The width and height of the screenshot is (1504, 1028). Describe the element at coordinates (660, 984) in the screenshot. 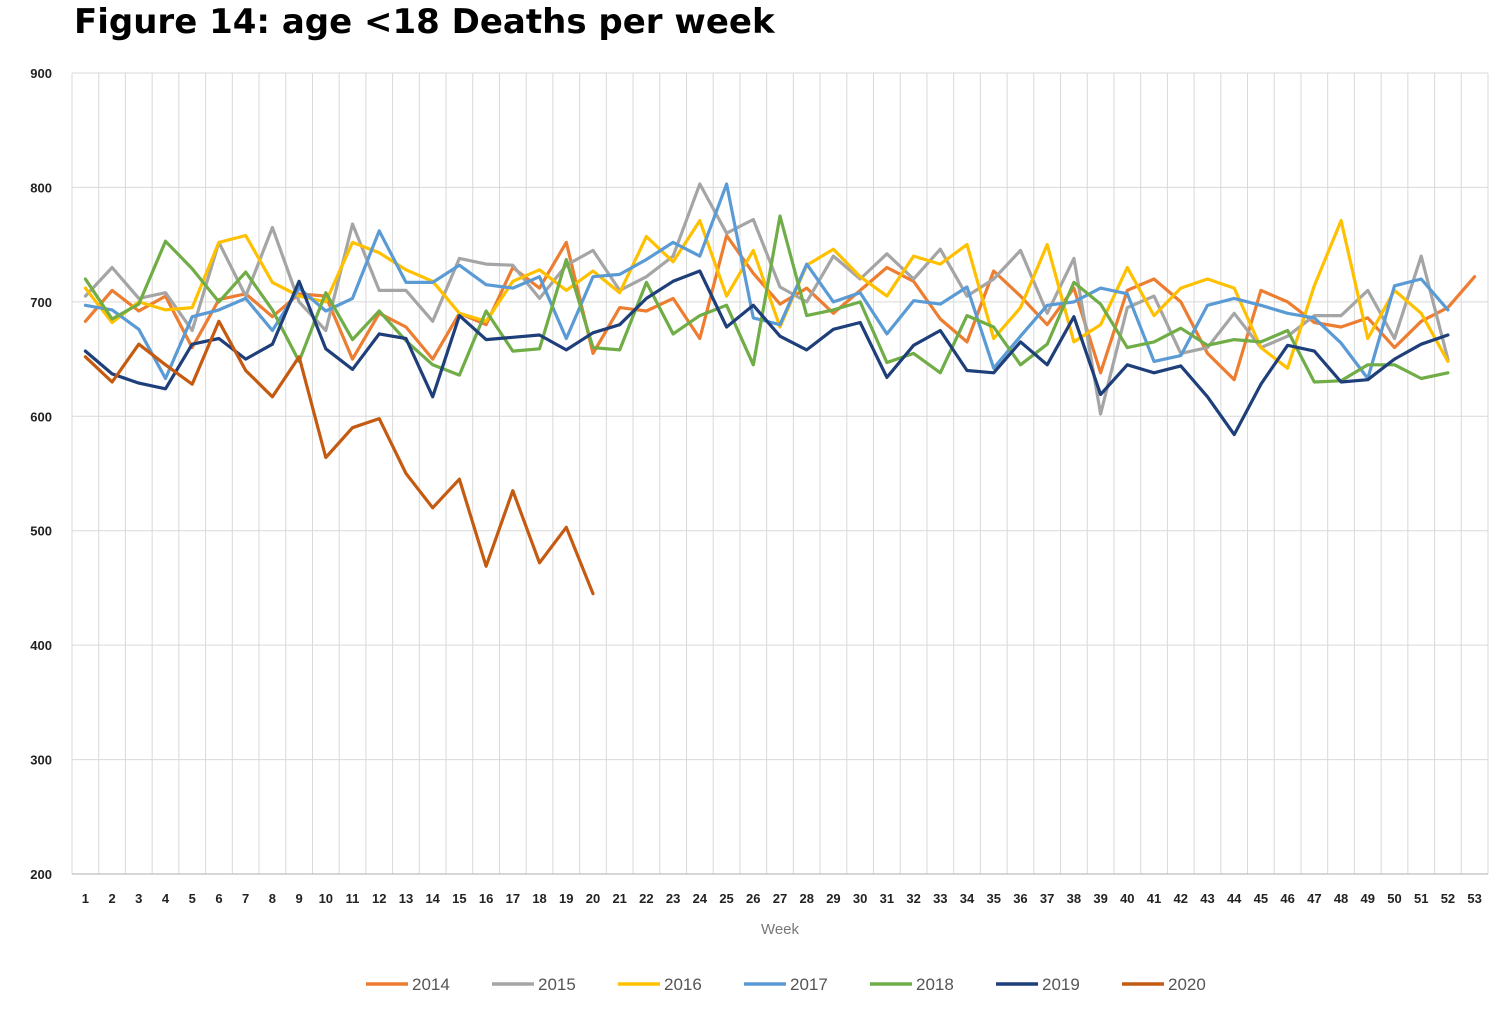

I see `legend-item-2016: 2016` at that location.